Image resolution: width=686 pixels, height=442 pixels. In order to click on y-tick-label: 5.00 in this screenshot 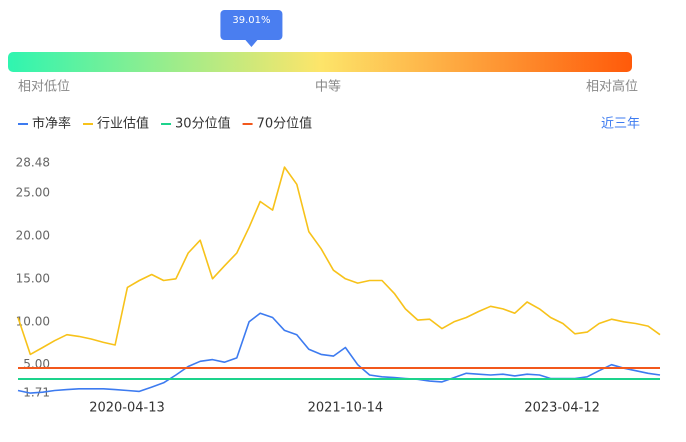, I will do `click(36, 364)`.